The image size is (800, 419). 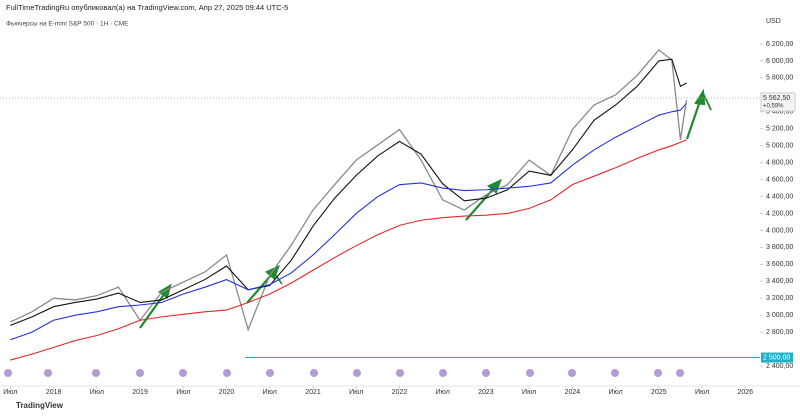 I want to click on x-tick-label: 2020, so click(x=227, y=392).